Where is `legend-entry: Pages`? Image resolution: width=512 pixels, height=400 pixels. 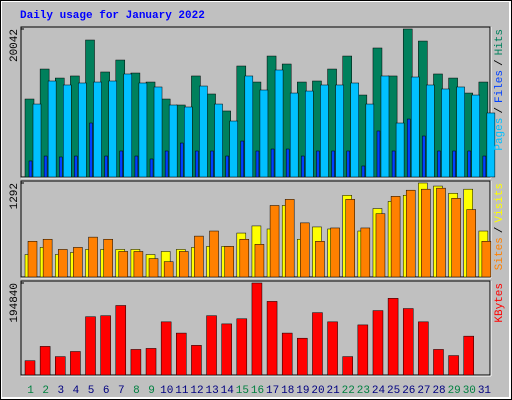 legend-entry: Pages is located at coordinates (500, 134).